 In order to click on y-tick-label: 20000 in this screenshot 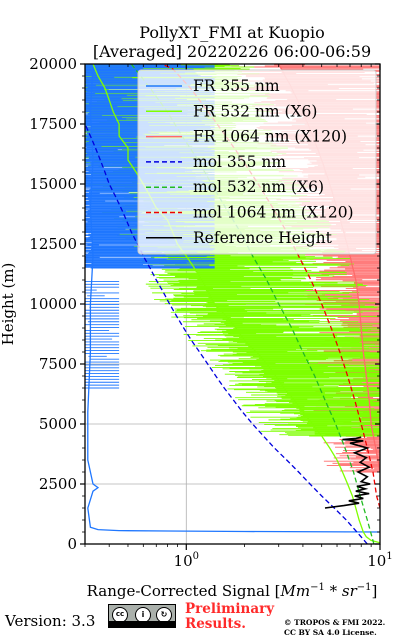, I will do `click(53, 64)`.